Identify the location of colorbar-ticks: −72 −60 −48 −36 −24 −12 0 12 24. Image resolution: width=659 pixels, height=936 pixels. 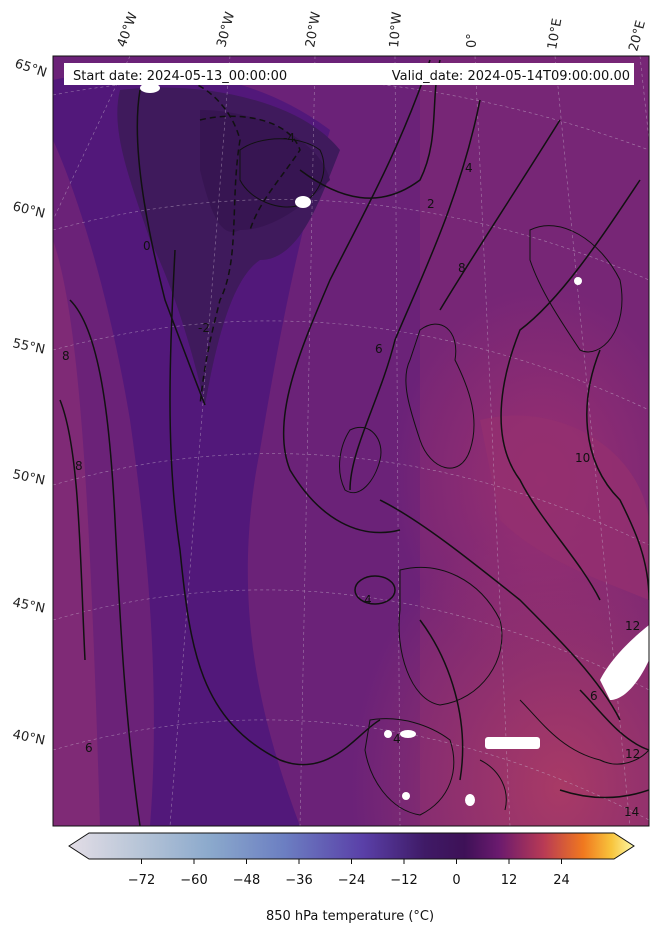
(349, 873).